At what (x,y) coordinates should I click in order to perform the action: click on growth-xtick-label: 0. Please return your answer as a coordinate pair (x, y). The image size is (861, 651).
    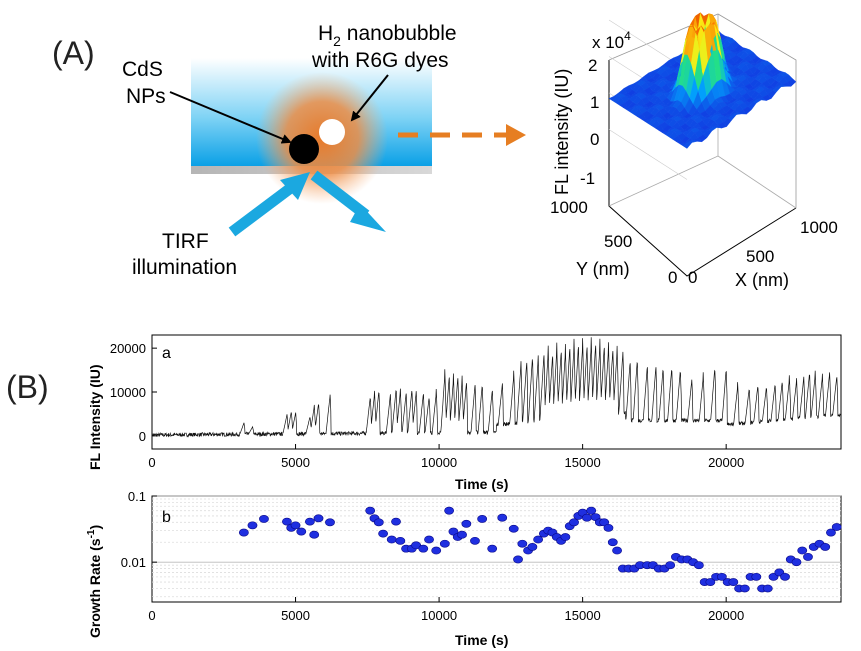
    Looking at the image, I should click on (151, 615).